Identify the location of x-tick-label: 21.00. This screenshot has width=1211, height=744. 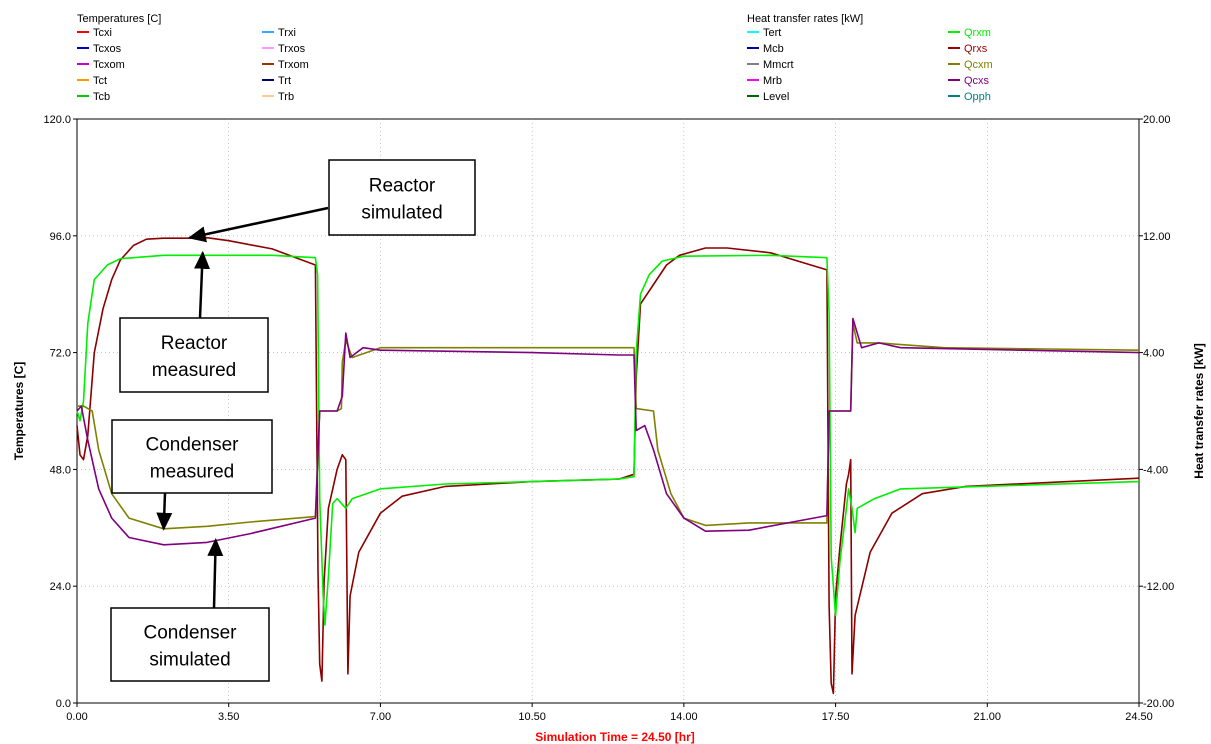
(988, 717).